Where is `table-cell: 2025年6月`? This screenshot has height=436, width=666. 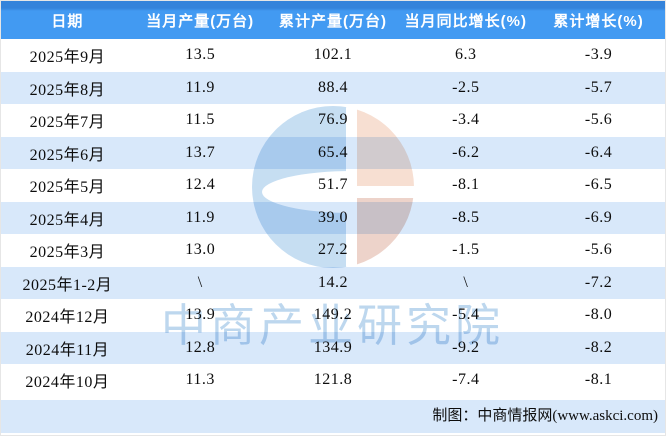
table-cell: 2025年6月 is located at coordinates (67, 155).